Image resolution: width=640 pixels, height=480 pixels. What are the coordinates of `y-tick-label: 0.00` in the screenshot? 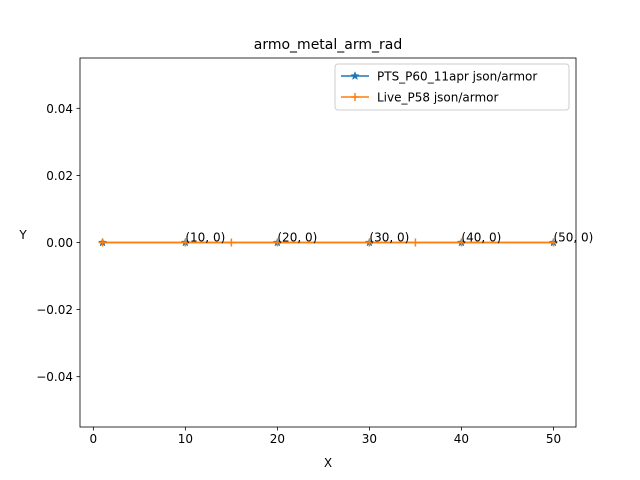 It's located at (59, 243).